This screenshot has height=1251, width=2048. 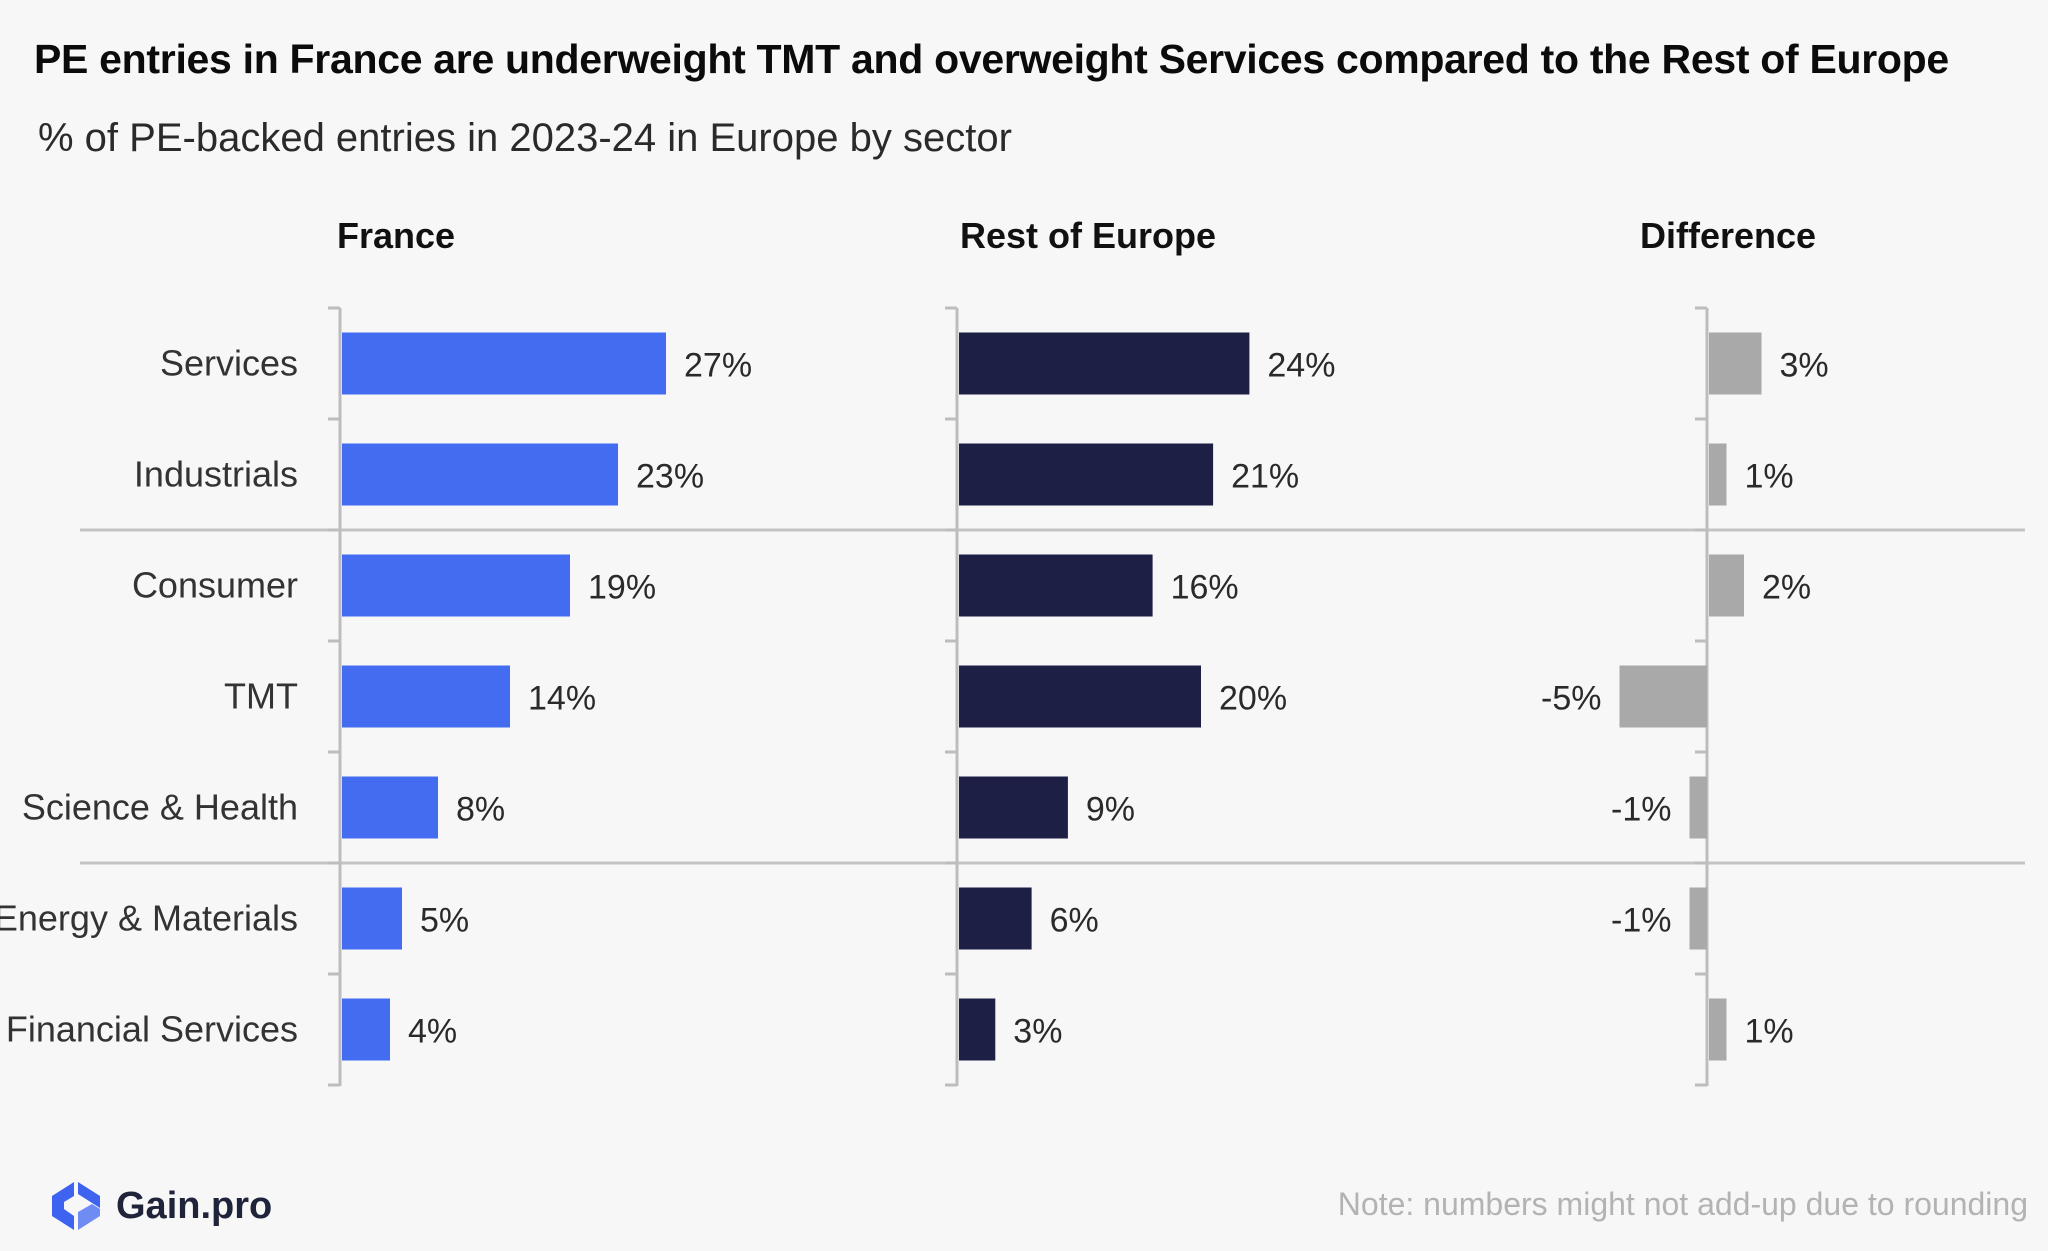 I want to click on data-label-difference: -5%, so click(x=1571, y=699).